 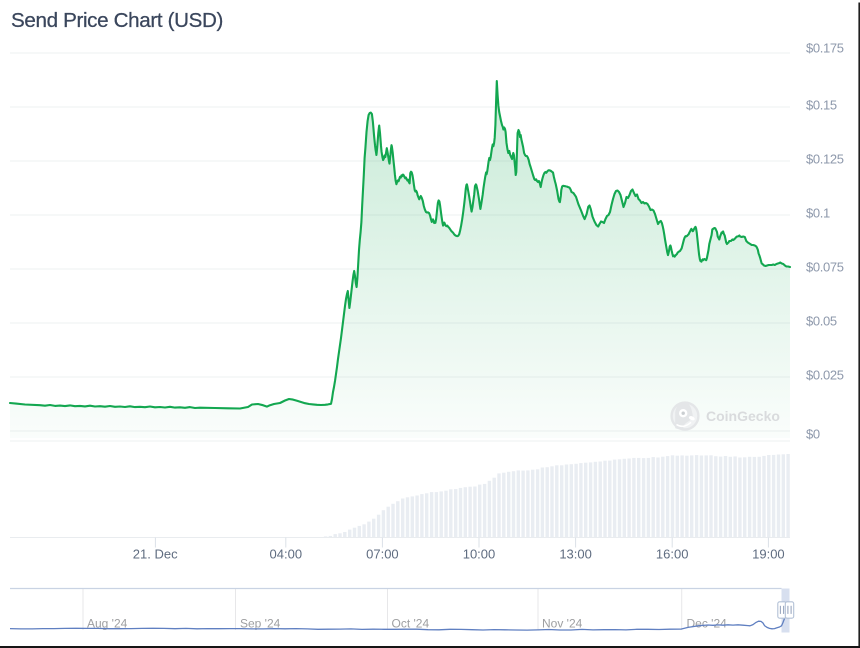 I want to click on svg-text: Sep '24, so click(x=260, y=624).